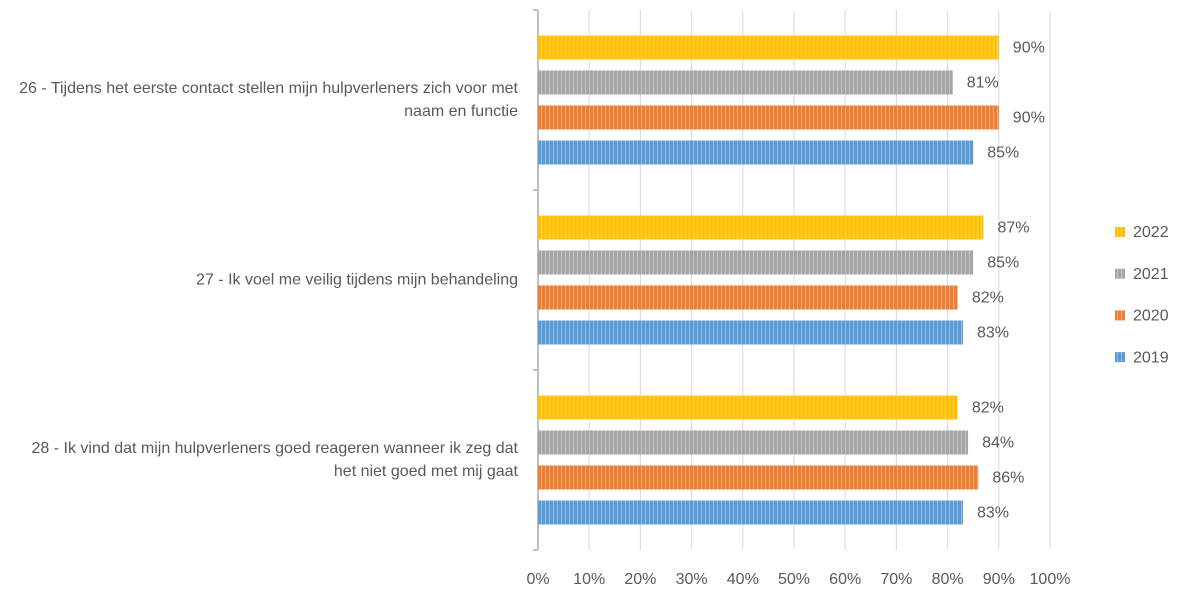  I want to click on x-tick-label: 40%, so click(743, 579).